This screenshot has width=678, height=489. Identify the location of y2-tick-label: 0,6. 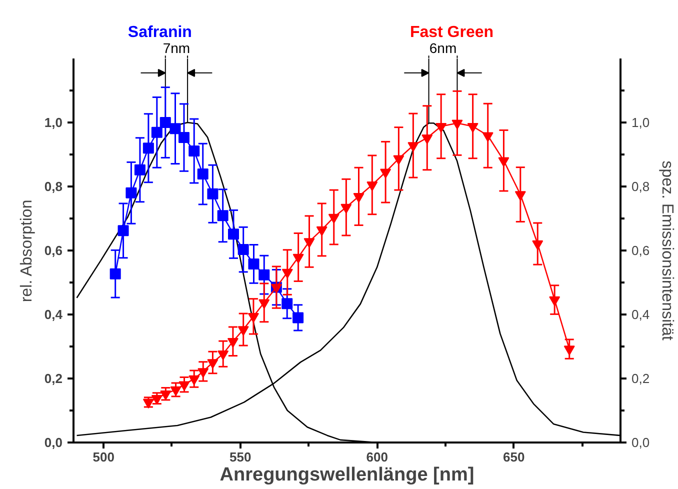
(641, 250).